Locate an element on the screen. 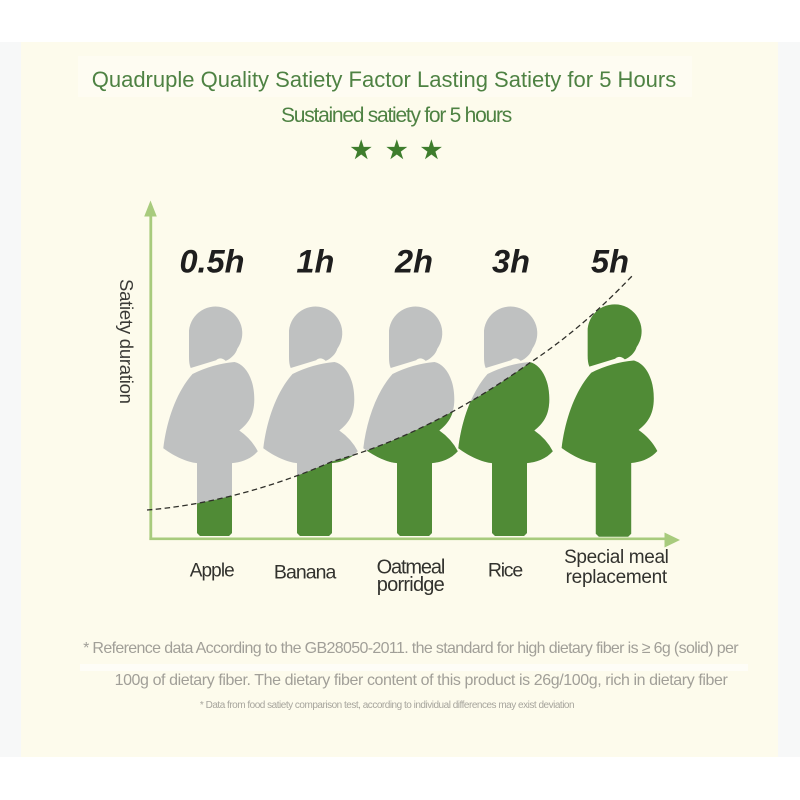  svg-text: porridge is located at coordinates (411, 585).